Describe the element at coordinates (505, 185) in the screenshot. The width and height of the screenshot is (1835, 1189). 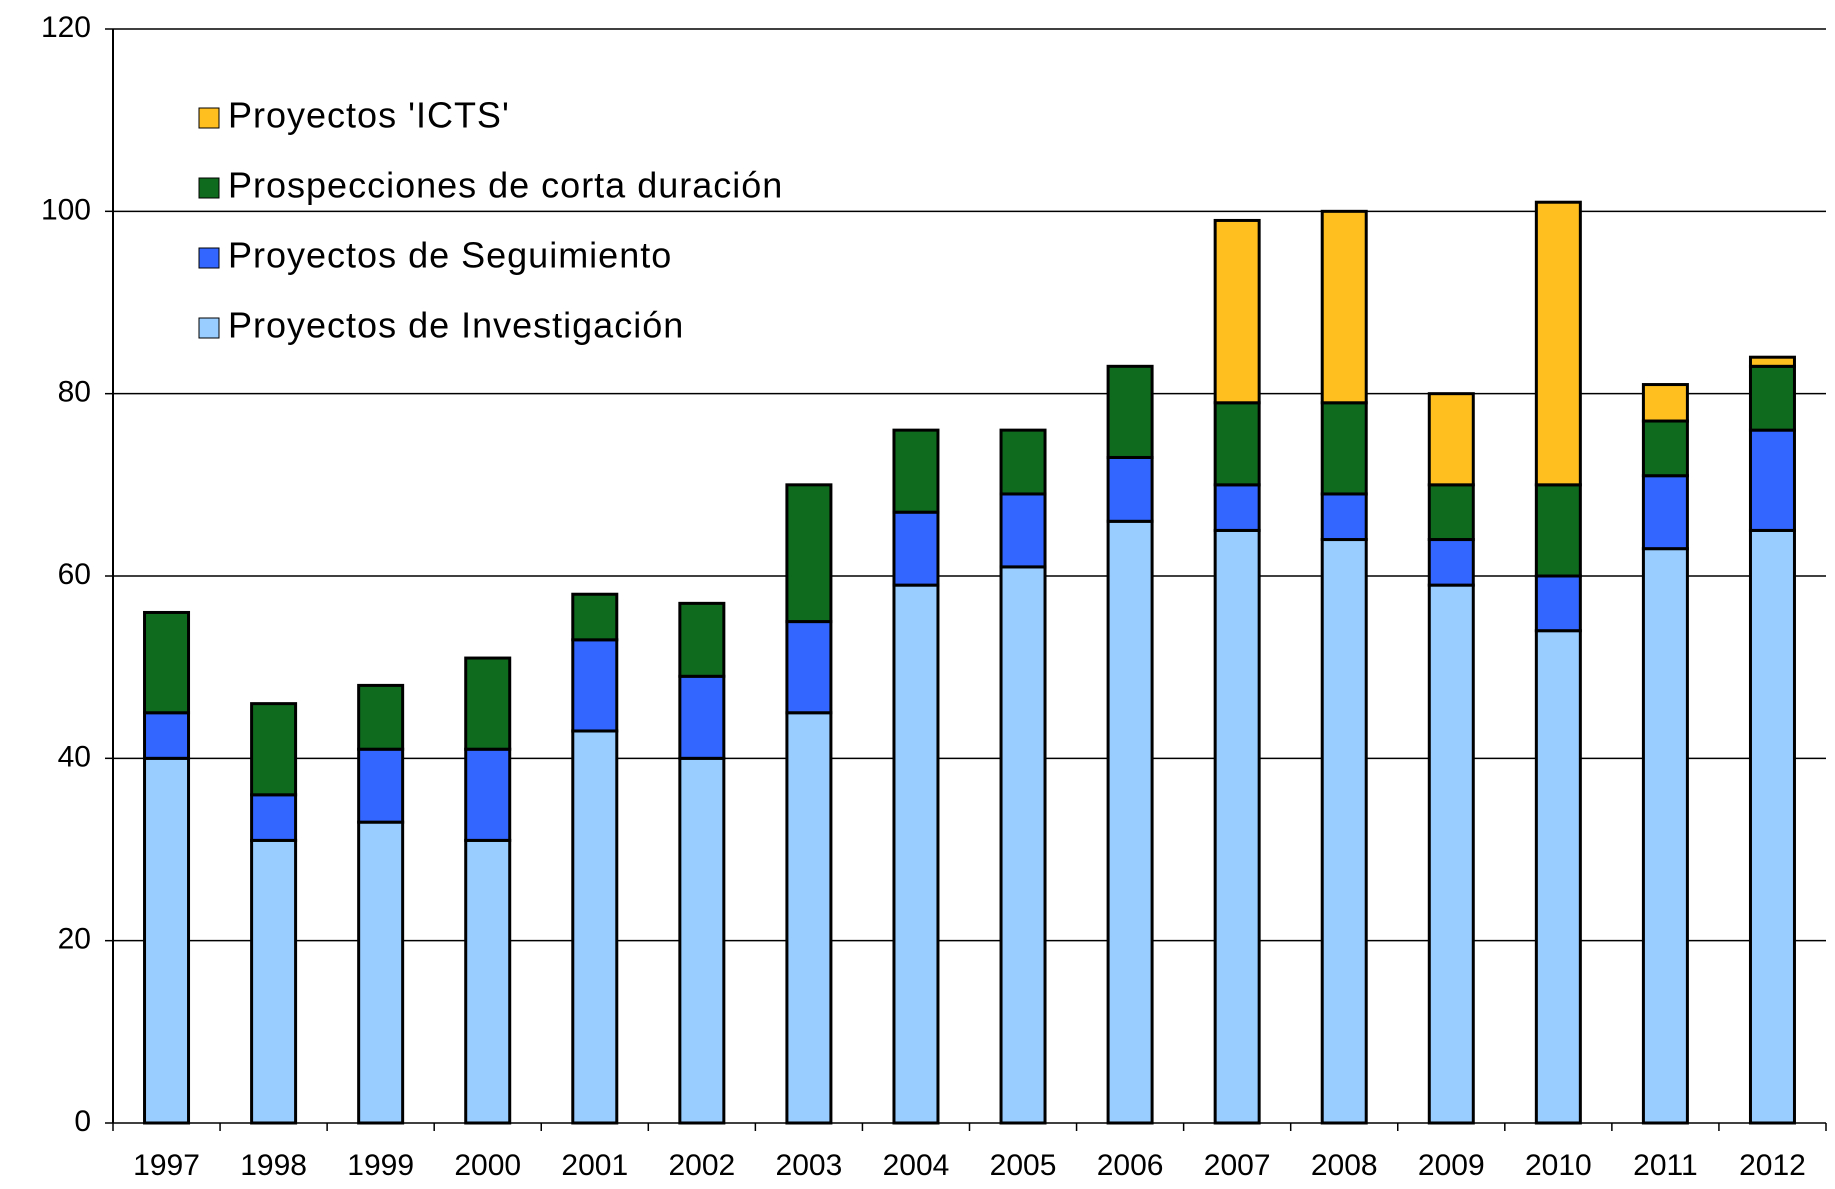
I see `legend-label: Prospecciones de corta duración` at that location.